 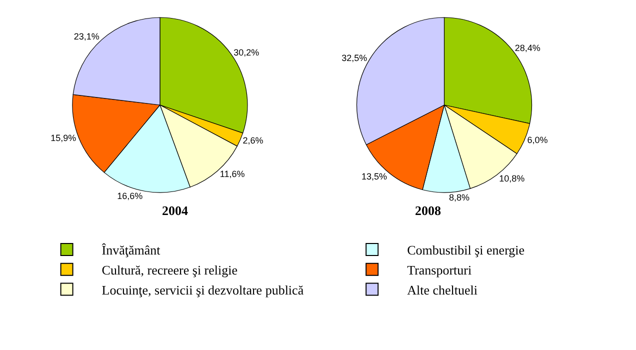 I want to click on legend-label: Transporturi, so click(x=439, y=270).